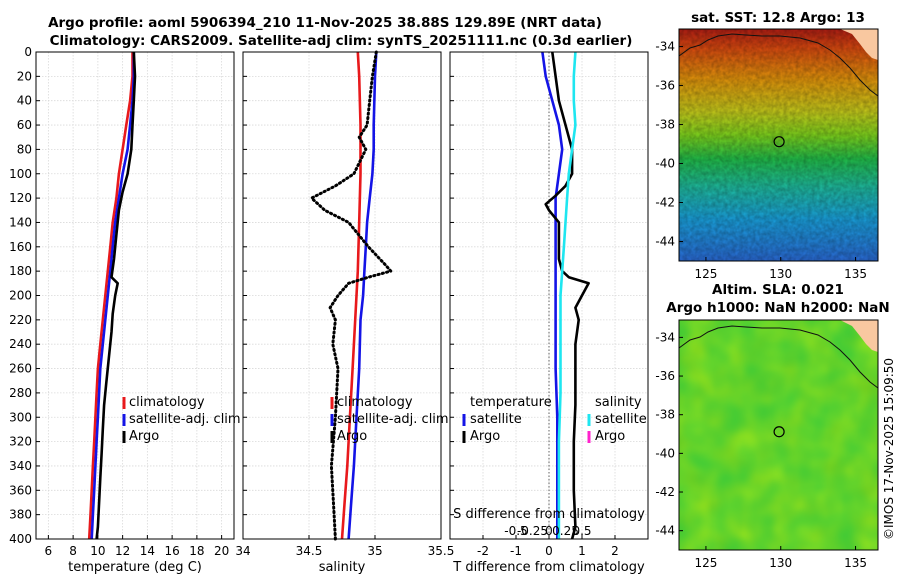 Image resolution: width=900 pixels, height=580 pixels. Describe the element at coordinates (779, 142) in the screenshot. I see `sst-argo-location-marker` at that location.